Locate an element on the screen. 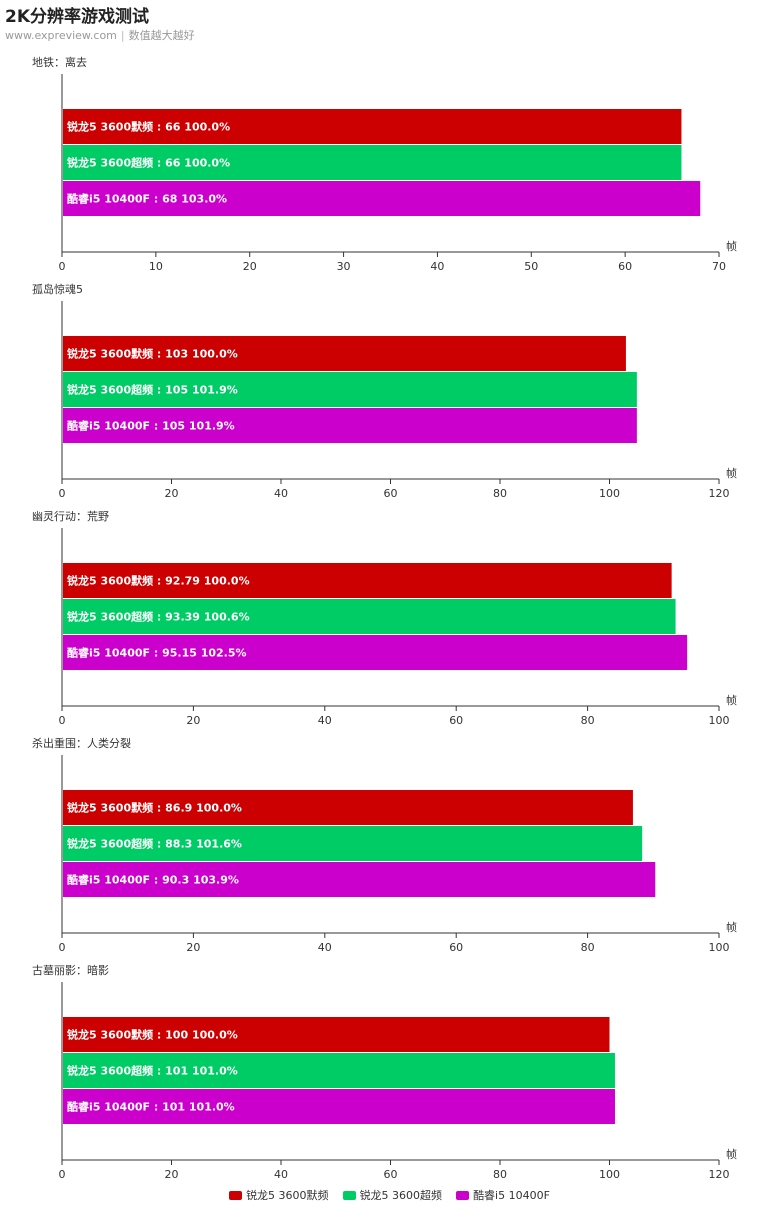  bar-label: 锐龙5 3600默频 : 103 100.0% is located at coordinates (152, 354).